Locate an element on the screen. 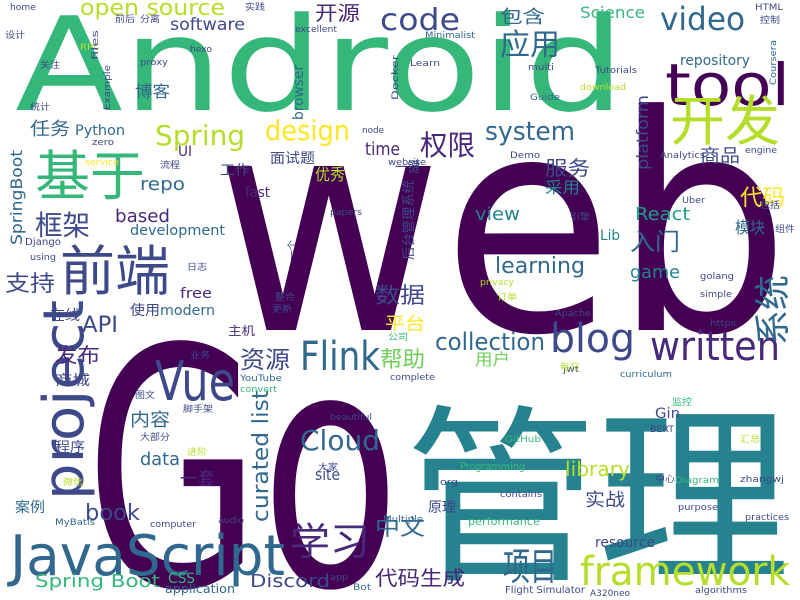 The width and height of the screenshot is (800, 600). word: UI is located at coordinates (185, 152).